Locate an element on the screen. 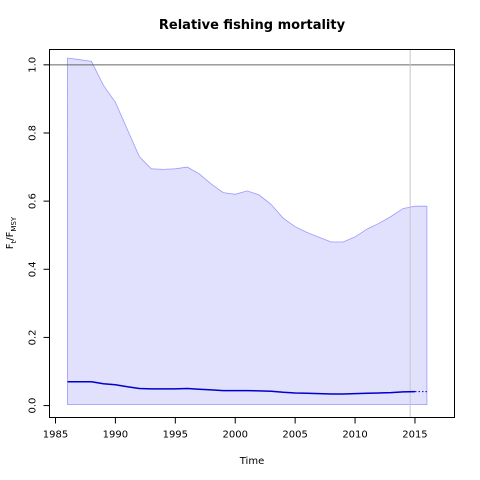  y-tick-label: 0.6 is located at coordinates (33, 201).